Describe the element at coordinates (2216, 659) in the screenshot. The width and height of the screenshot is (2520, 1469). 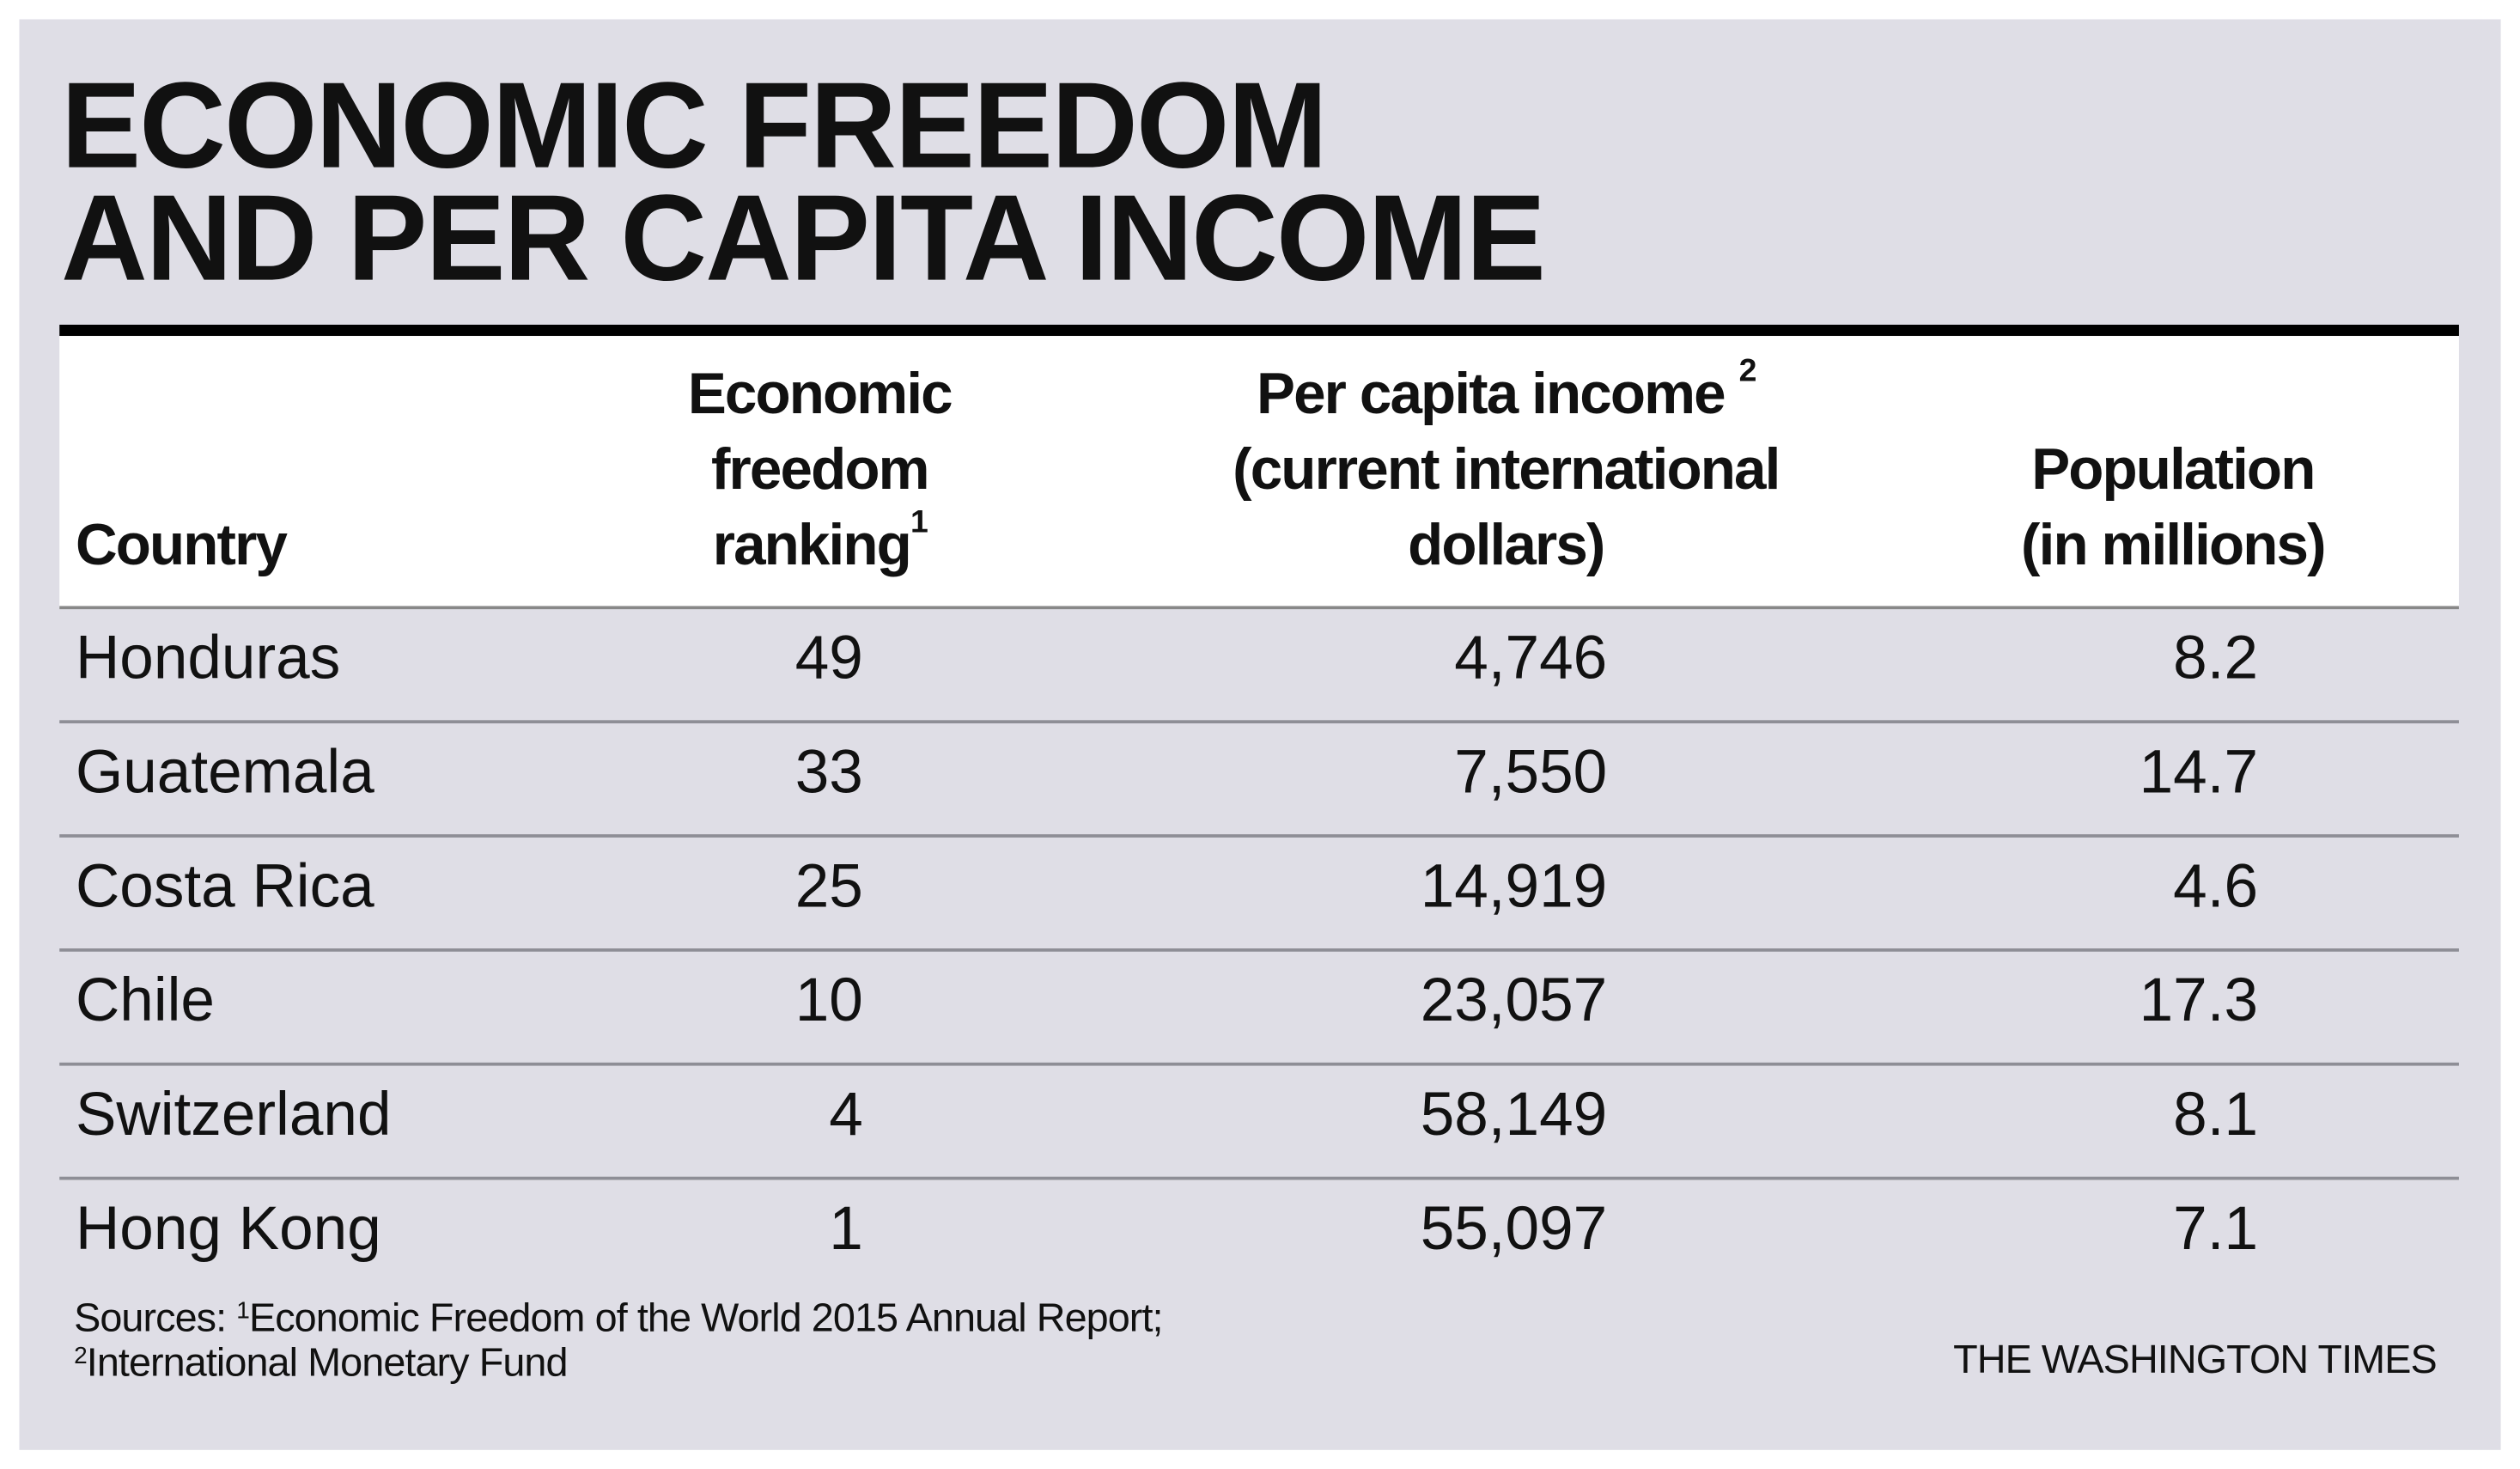
I see `cell-population: 8.2` at that location.